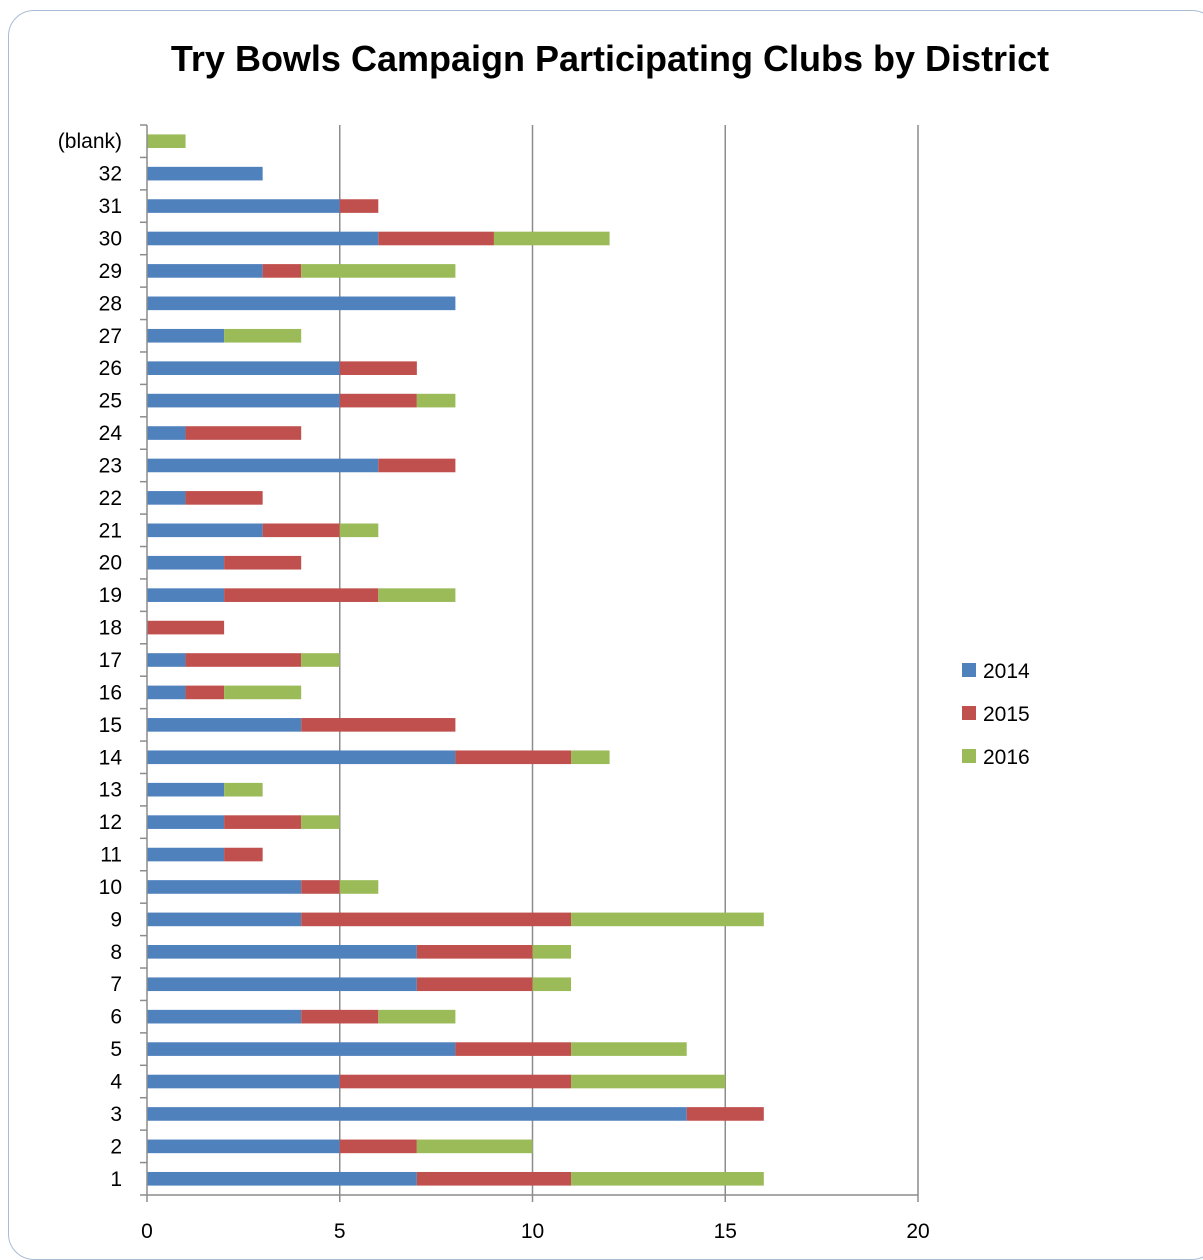 The image size is (1203, 1260). Describe the element at coordinates (917, 1231) in the screenshot. I see `x-tick-label-20: 20` at that location.